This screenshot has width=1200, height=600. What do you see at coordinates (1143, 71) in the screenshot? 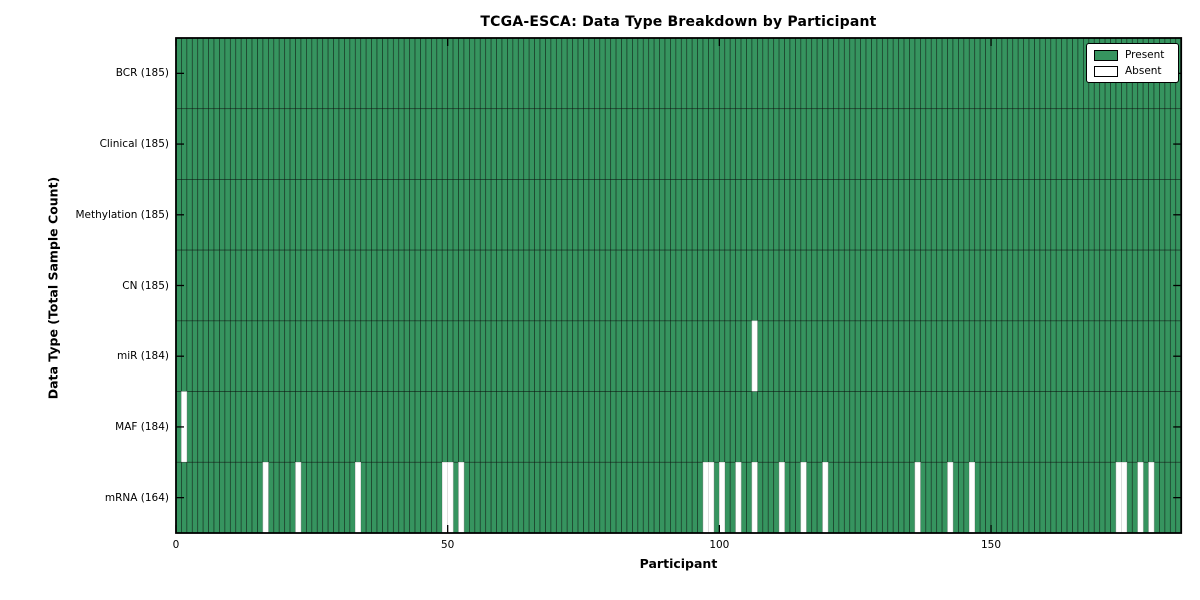
I see `legend-label-absent: Absent` at bounding box center [1143, 71].